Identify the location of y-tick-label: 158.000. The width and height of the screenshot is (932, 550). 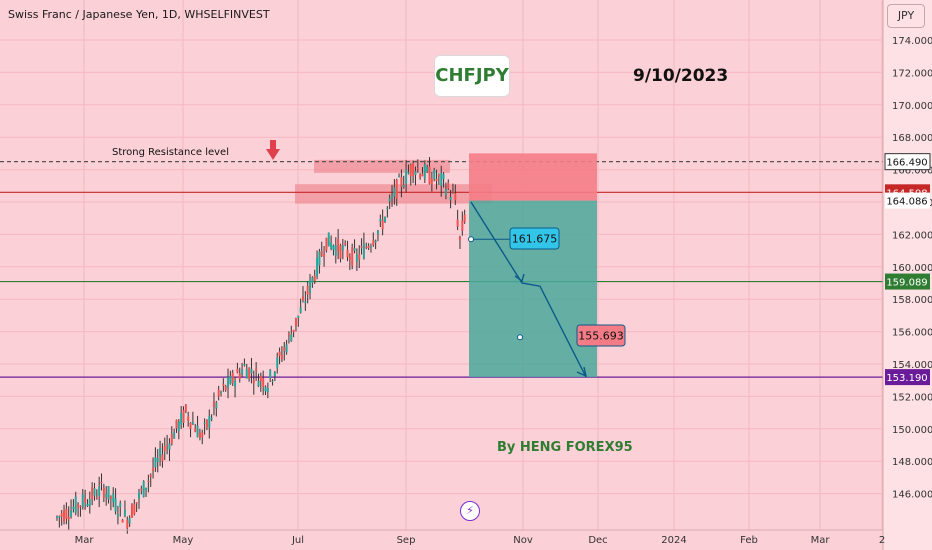
(912, 300).